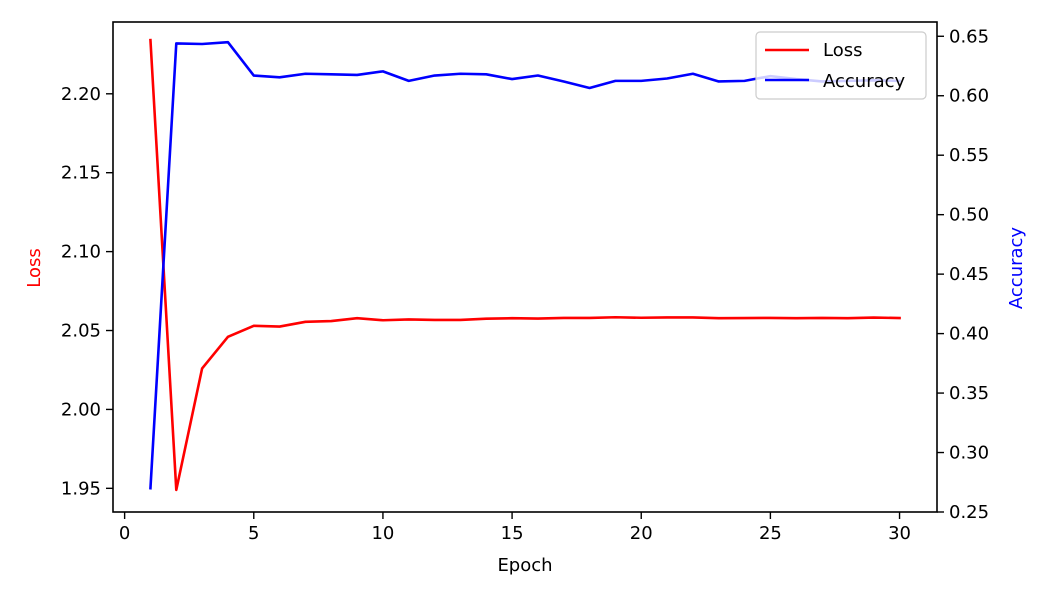  I want to click on x-axis-ticks: 0 5 10 15 20 25 30, so click(515, 528).